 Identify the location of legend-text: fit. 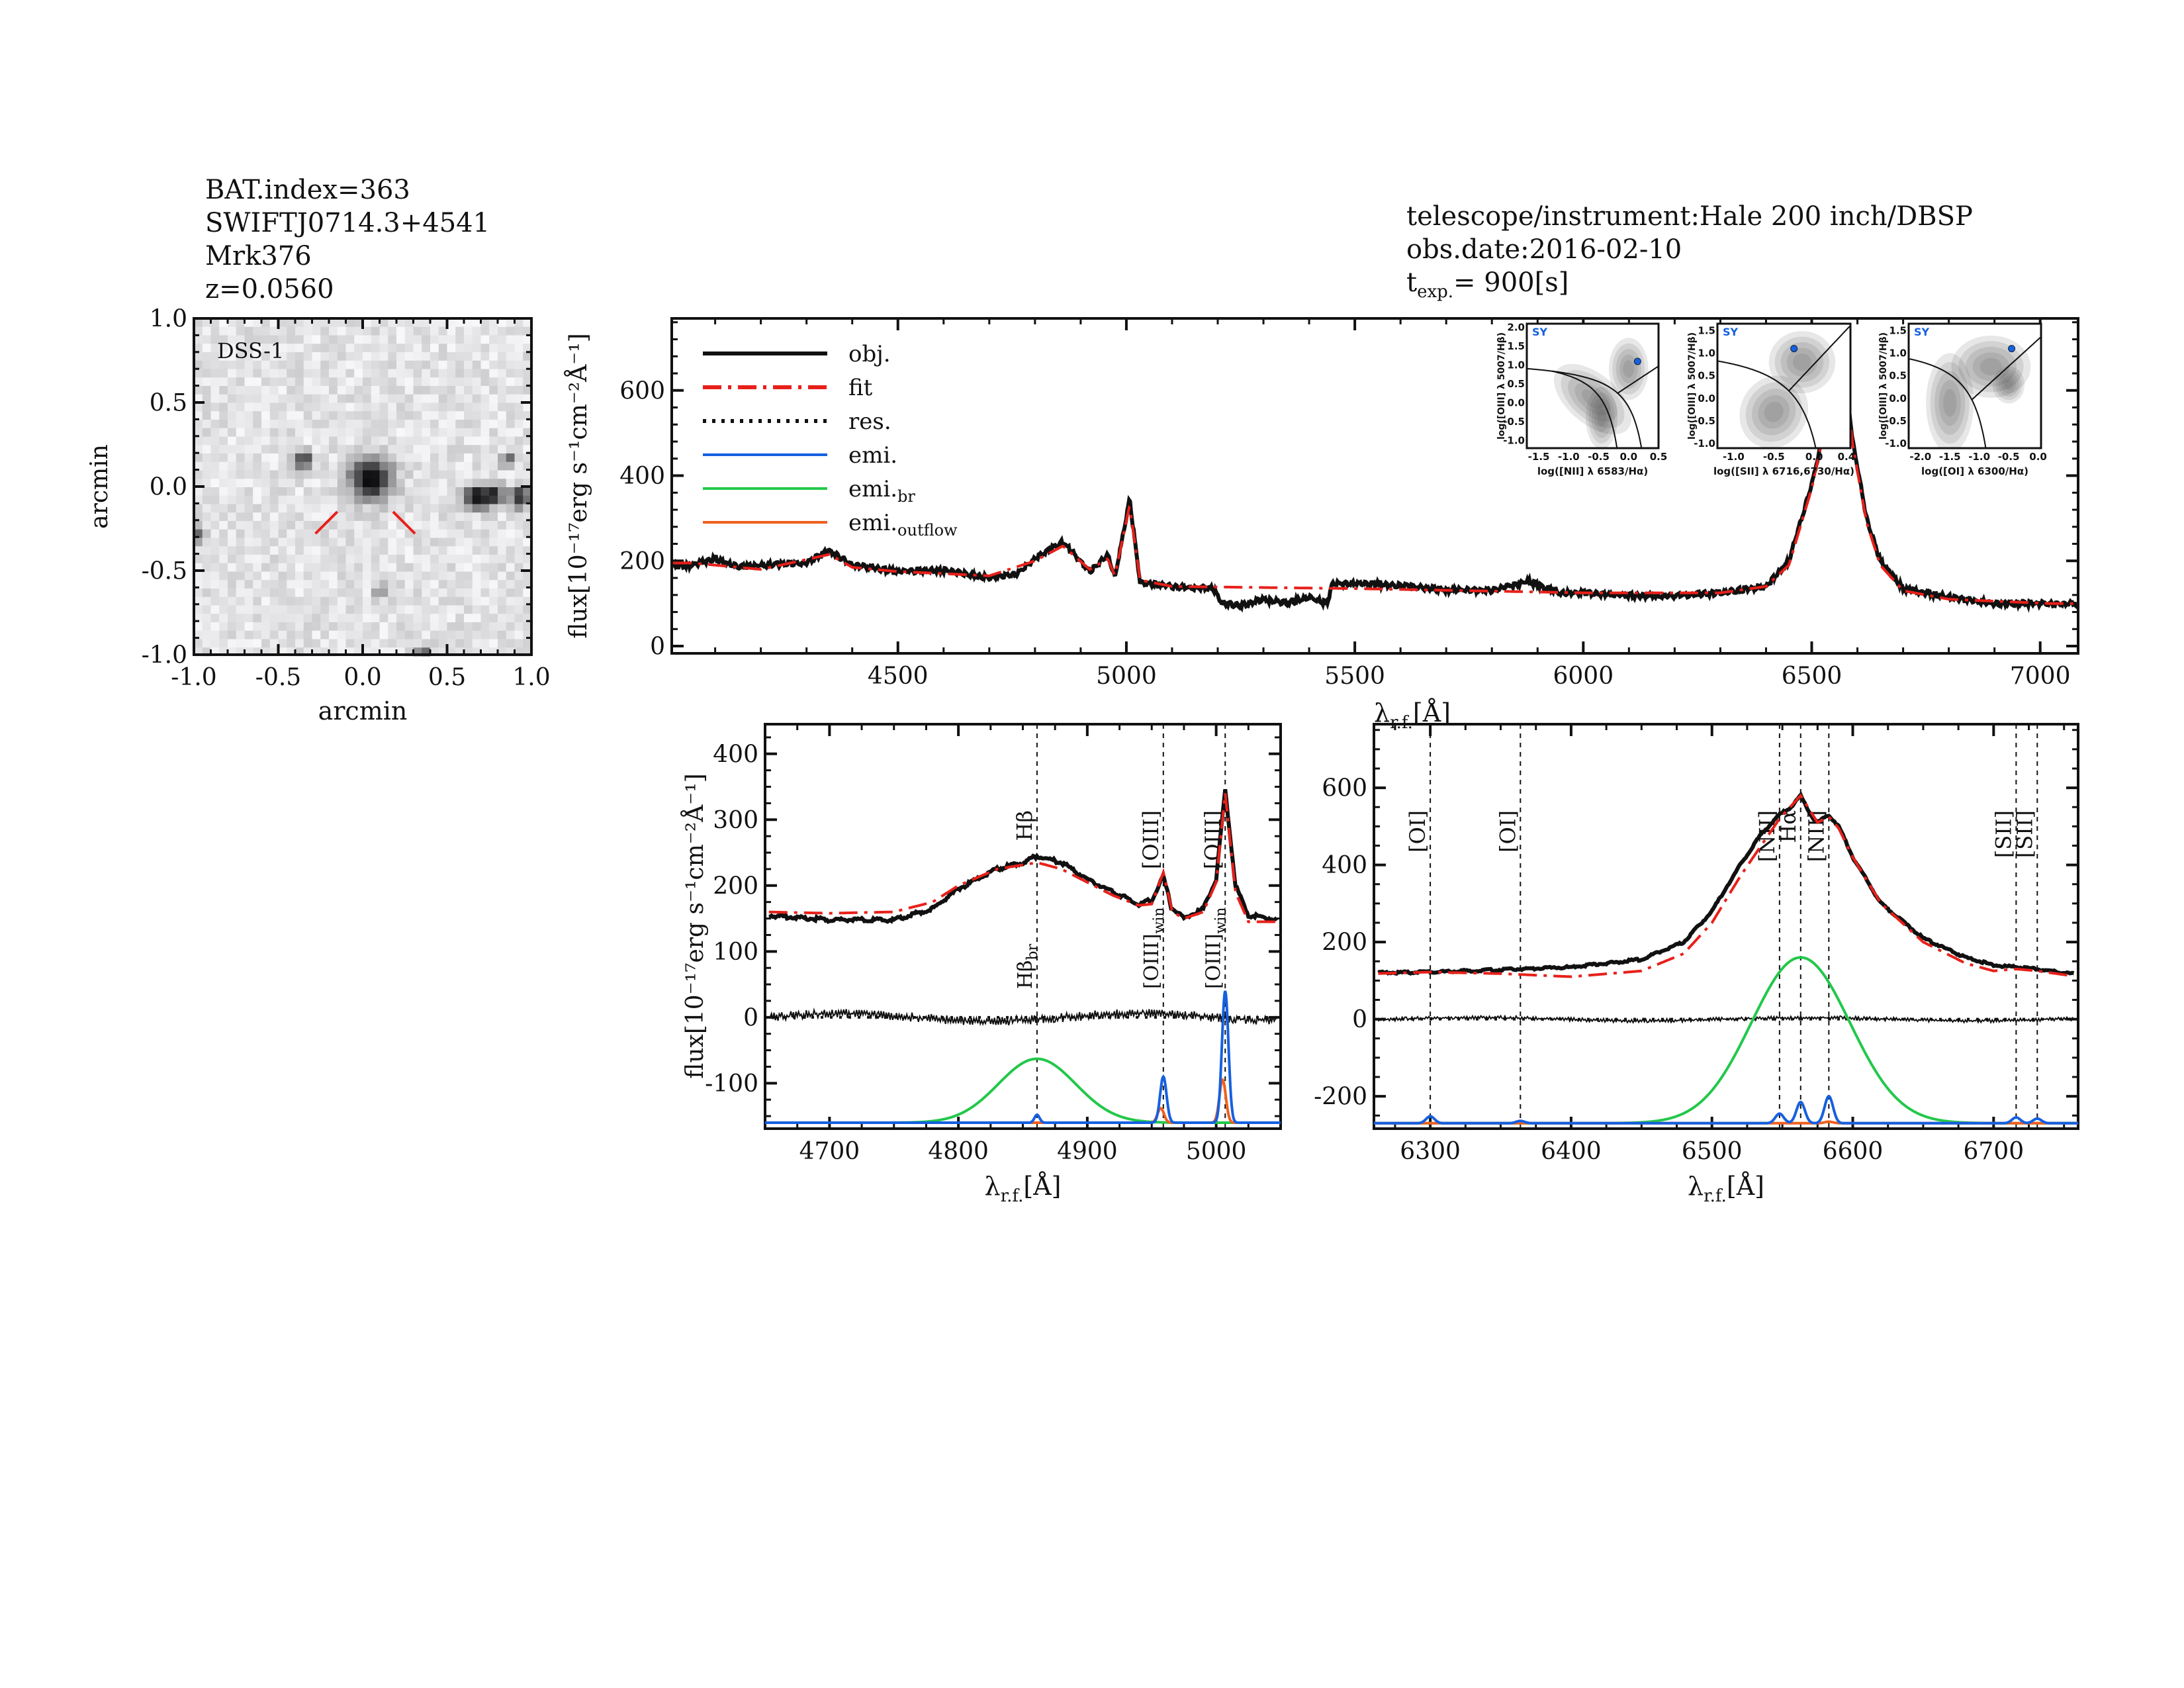
(860, 388).